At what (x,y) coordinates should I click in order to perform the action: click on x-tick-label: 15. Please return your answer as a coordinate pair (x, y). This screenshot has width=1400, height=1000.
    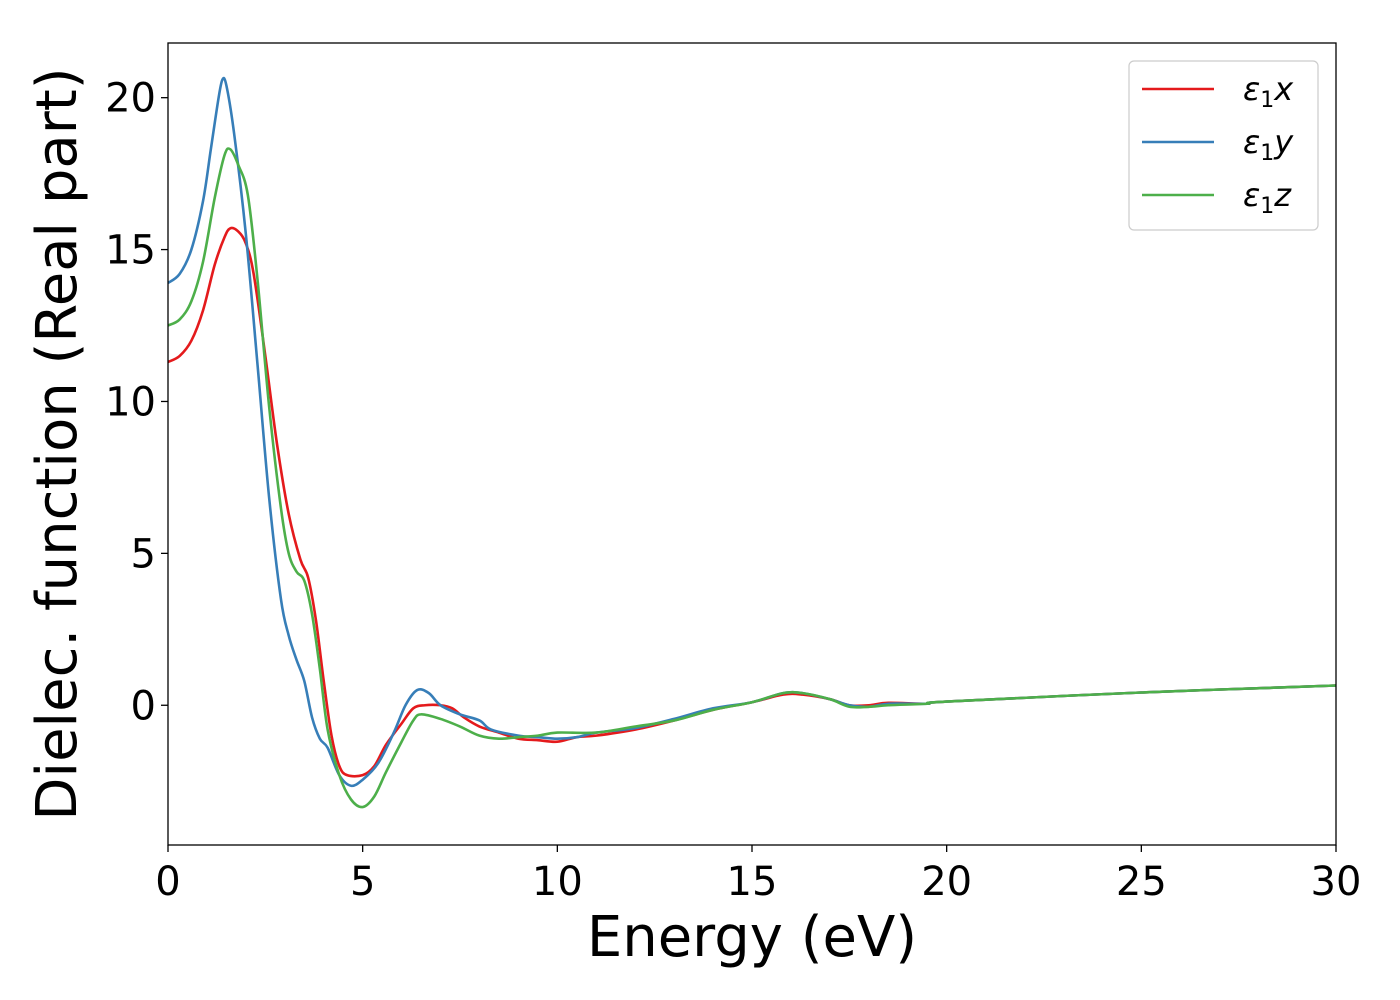
    Looking at the image, I should click on (752, 882).